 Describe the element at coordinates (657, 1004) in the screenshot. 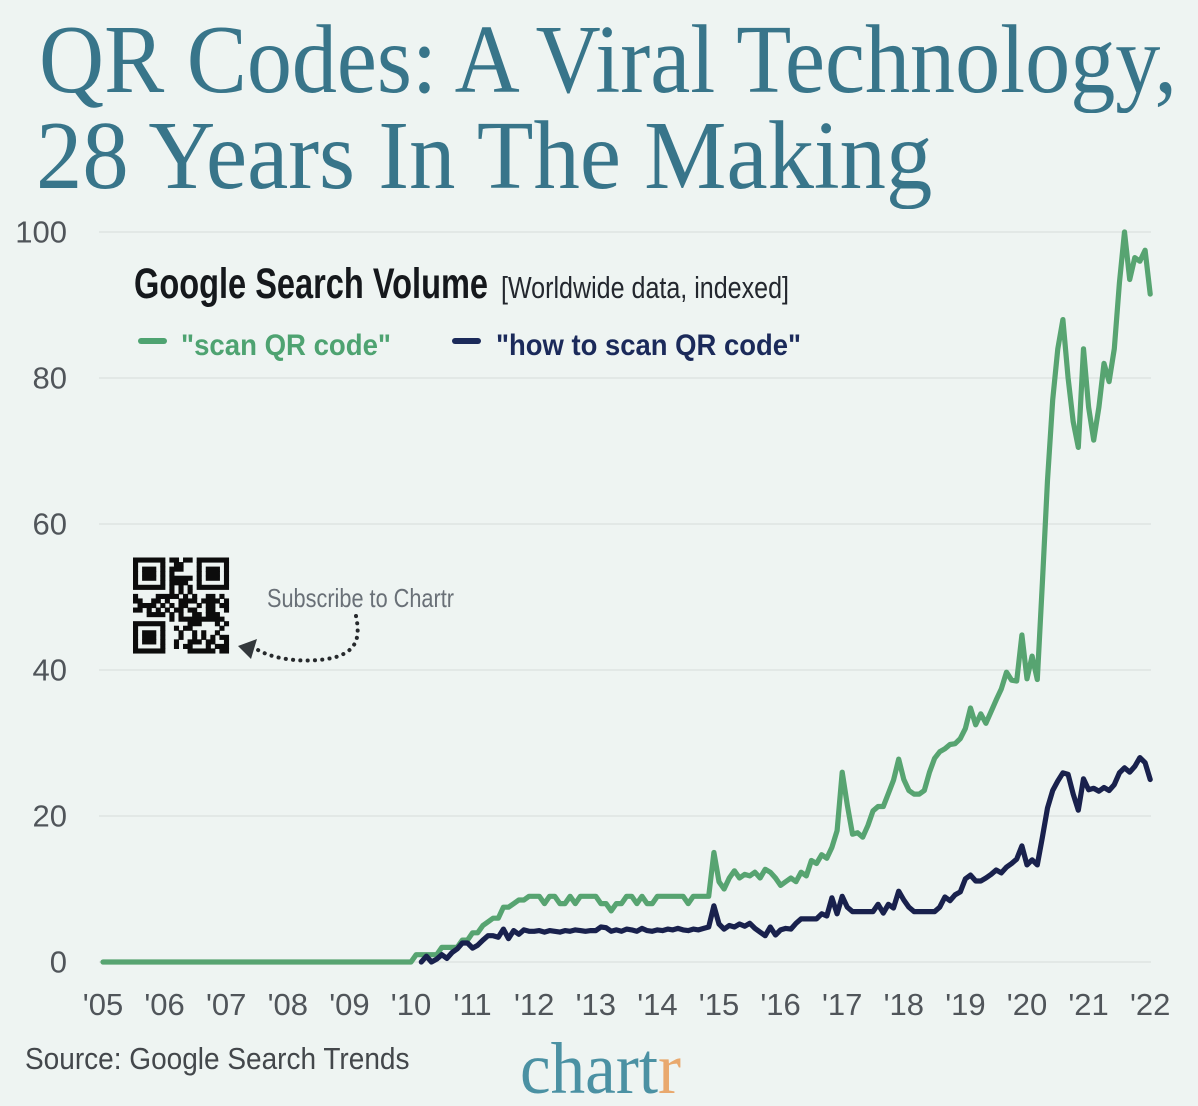

I see `svg-text: '14` at that location.